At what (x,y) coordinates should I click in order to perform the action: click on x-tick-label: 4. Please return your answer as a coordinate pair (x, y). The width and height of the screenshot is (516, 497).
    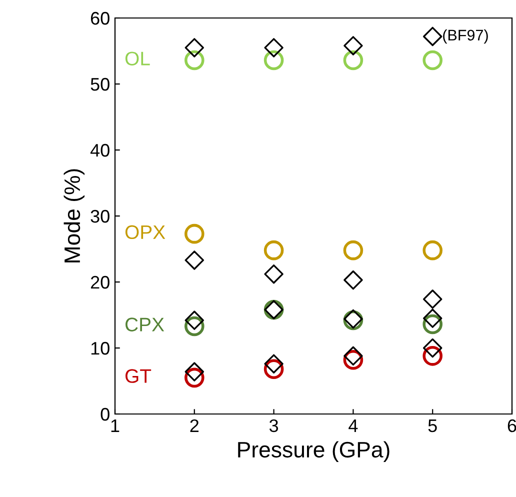
    Looking at the image, I should click on (353, 426).